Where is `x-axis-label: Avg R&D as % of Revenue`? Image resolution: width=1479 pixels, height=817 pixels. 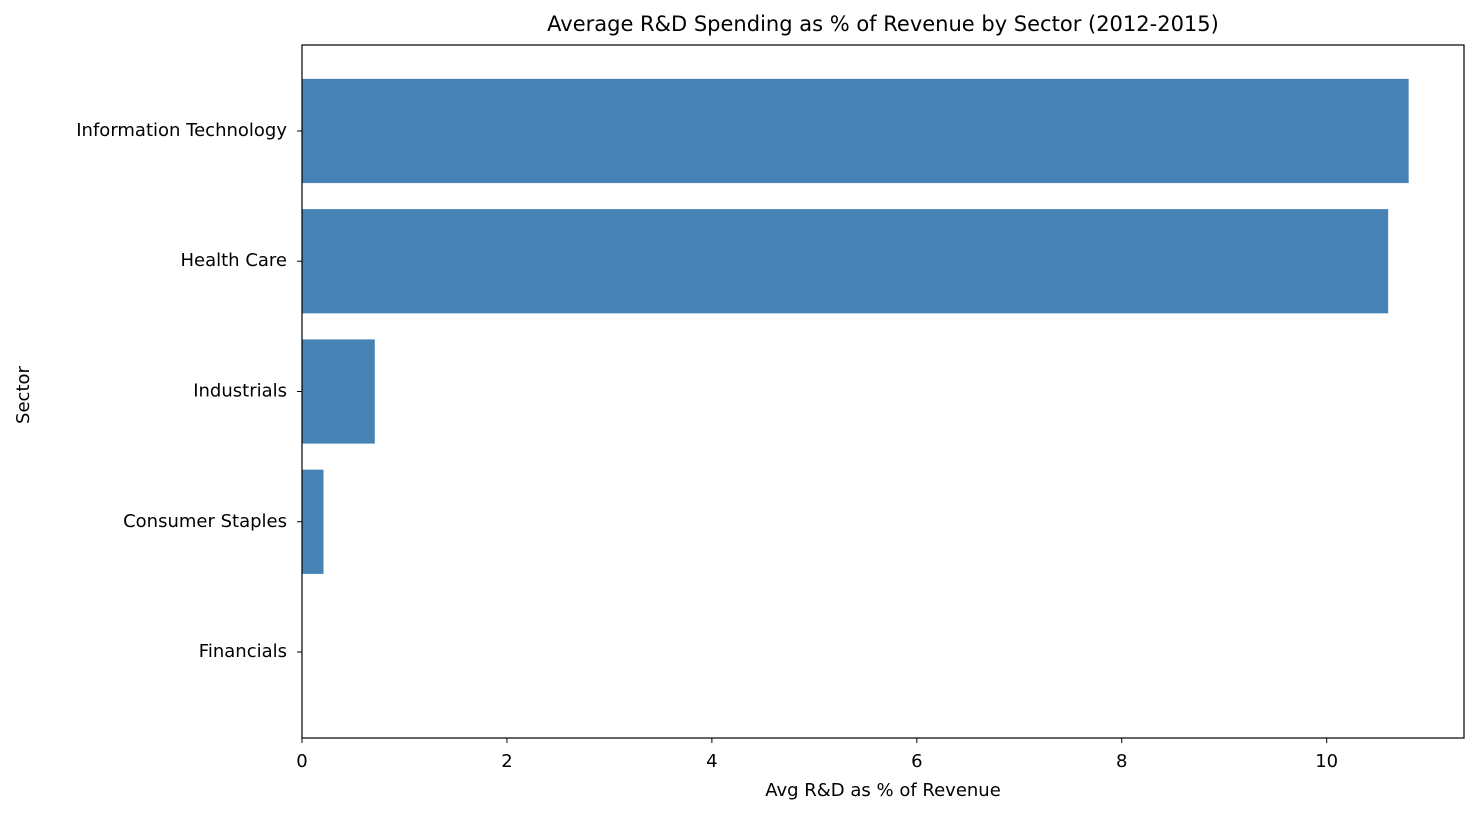 x-axis-label: Avg R&D as % of Revenue is located at coordinates (883, 790).